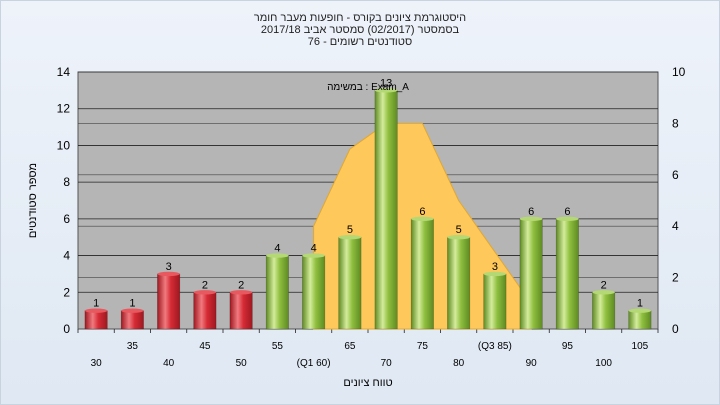  Describe the element at coordinates (387, 363) in the screenshot. I see `x-tick-label: 70` at that location.